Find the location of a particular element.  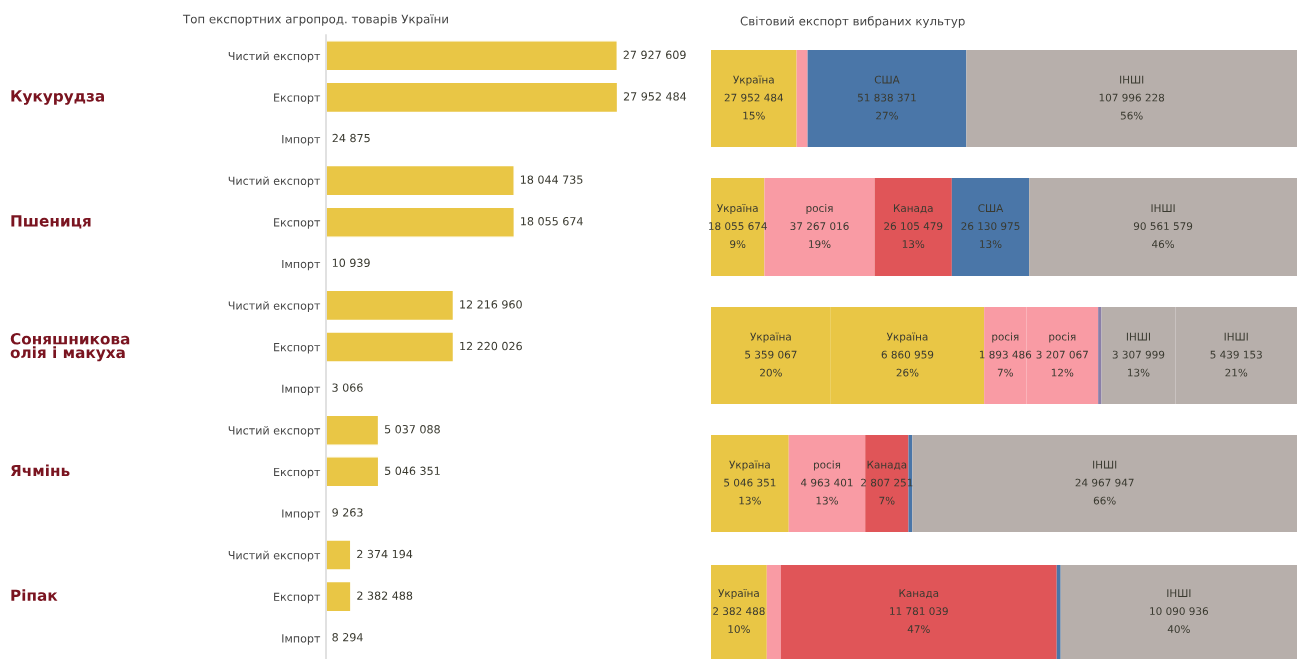

data-label: 51 838 371 27% is located at coordinates (886, 106).